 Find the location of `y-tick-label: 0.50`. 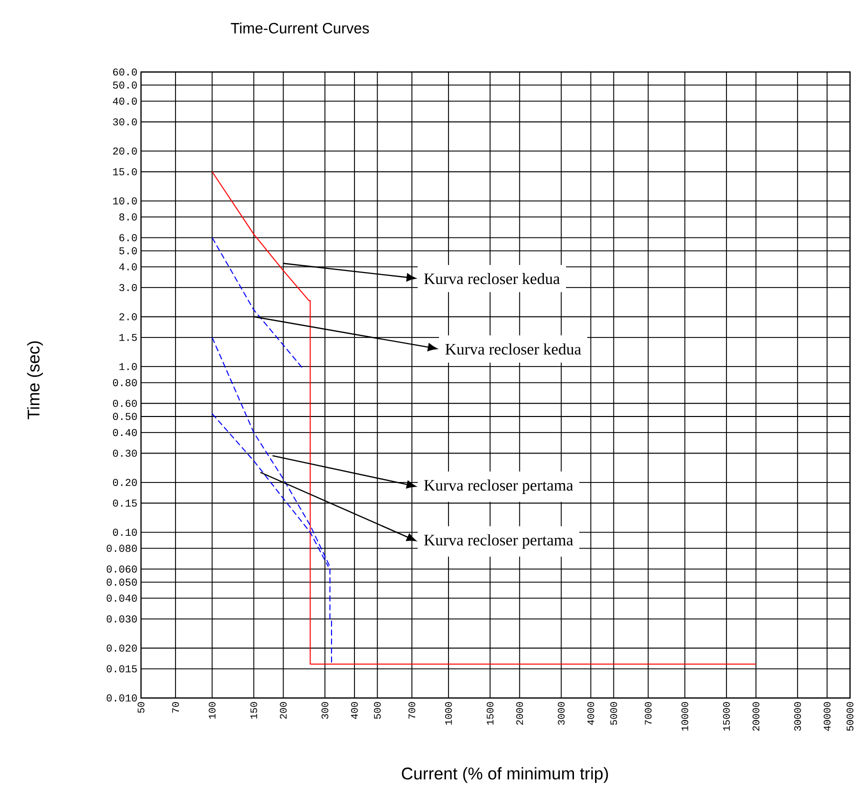

y-tick-label: 0.50 is located at coordinates (125, 416).